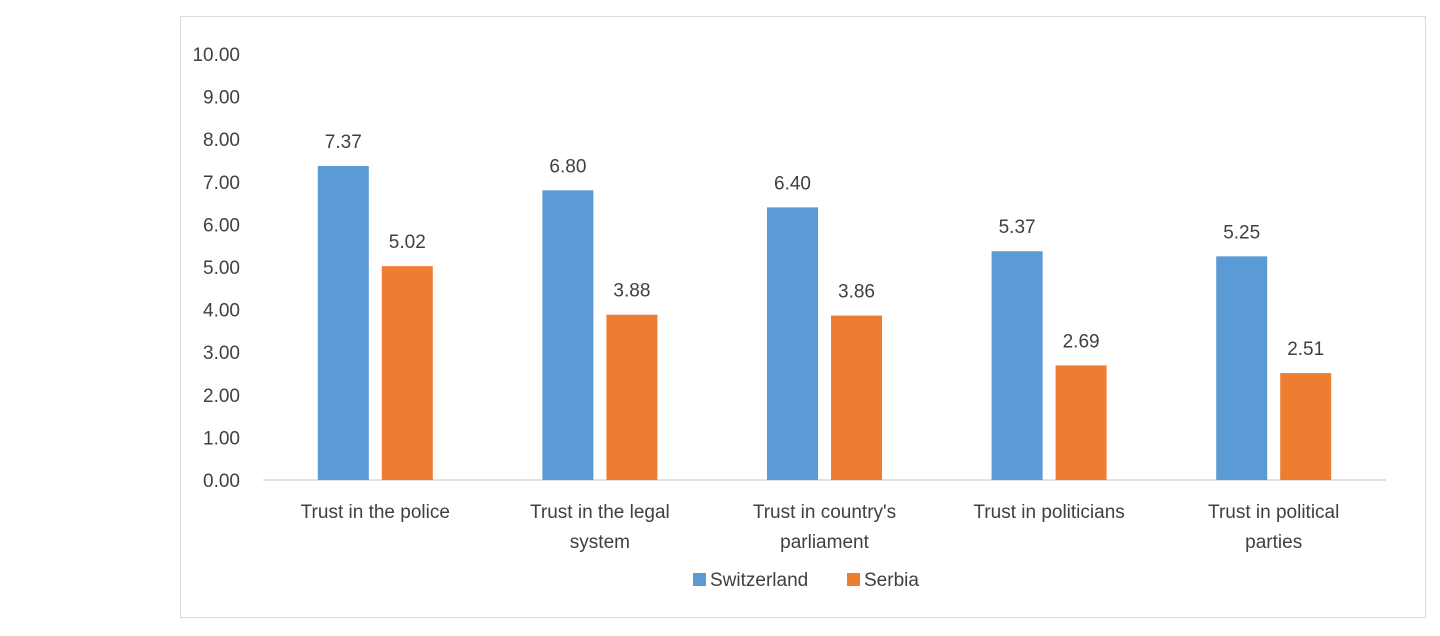 The image size is (1440, 636). Describe the element at coordinates (407, 242) in the screenshot. I see `data-label: 5.02` at that location.